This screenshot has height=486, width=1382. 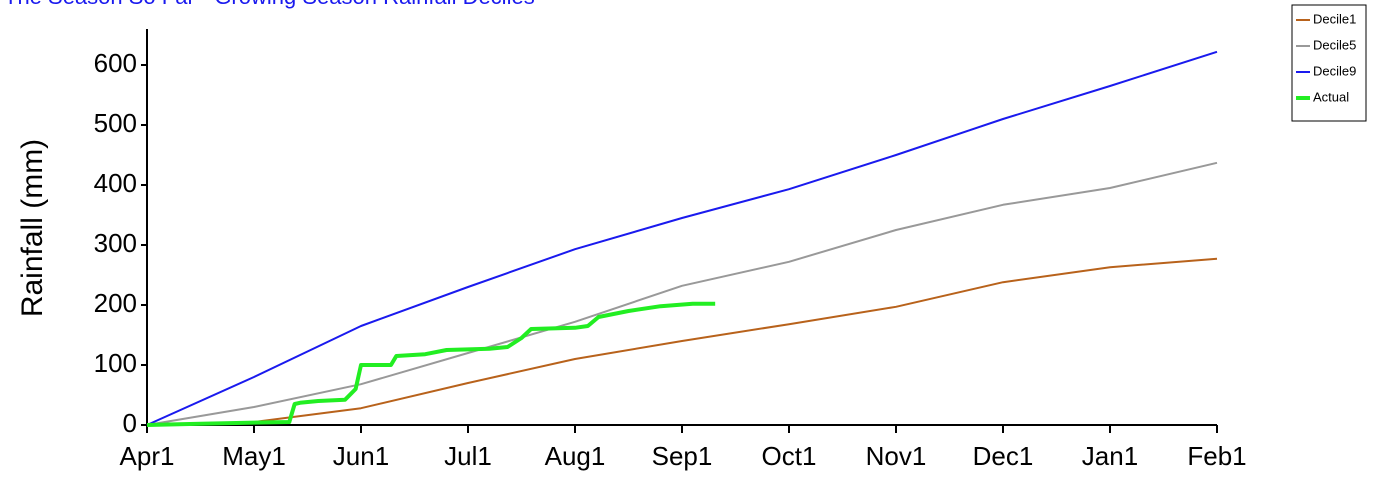 What do you see at coordinates (575, 456) in the screenshot?
I see `x-tick-label: Aug1` at bounding box center [575, 456].